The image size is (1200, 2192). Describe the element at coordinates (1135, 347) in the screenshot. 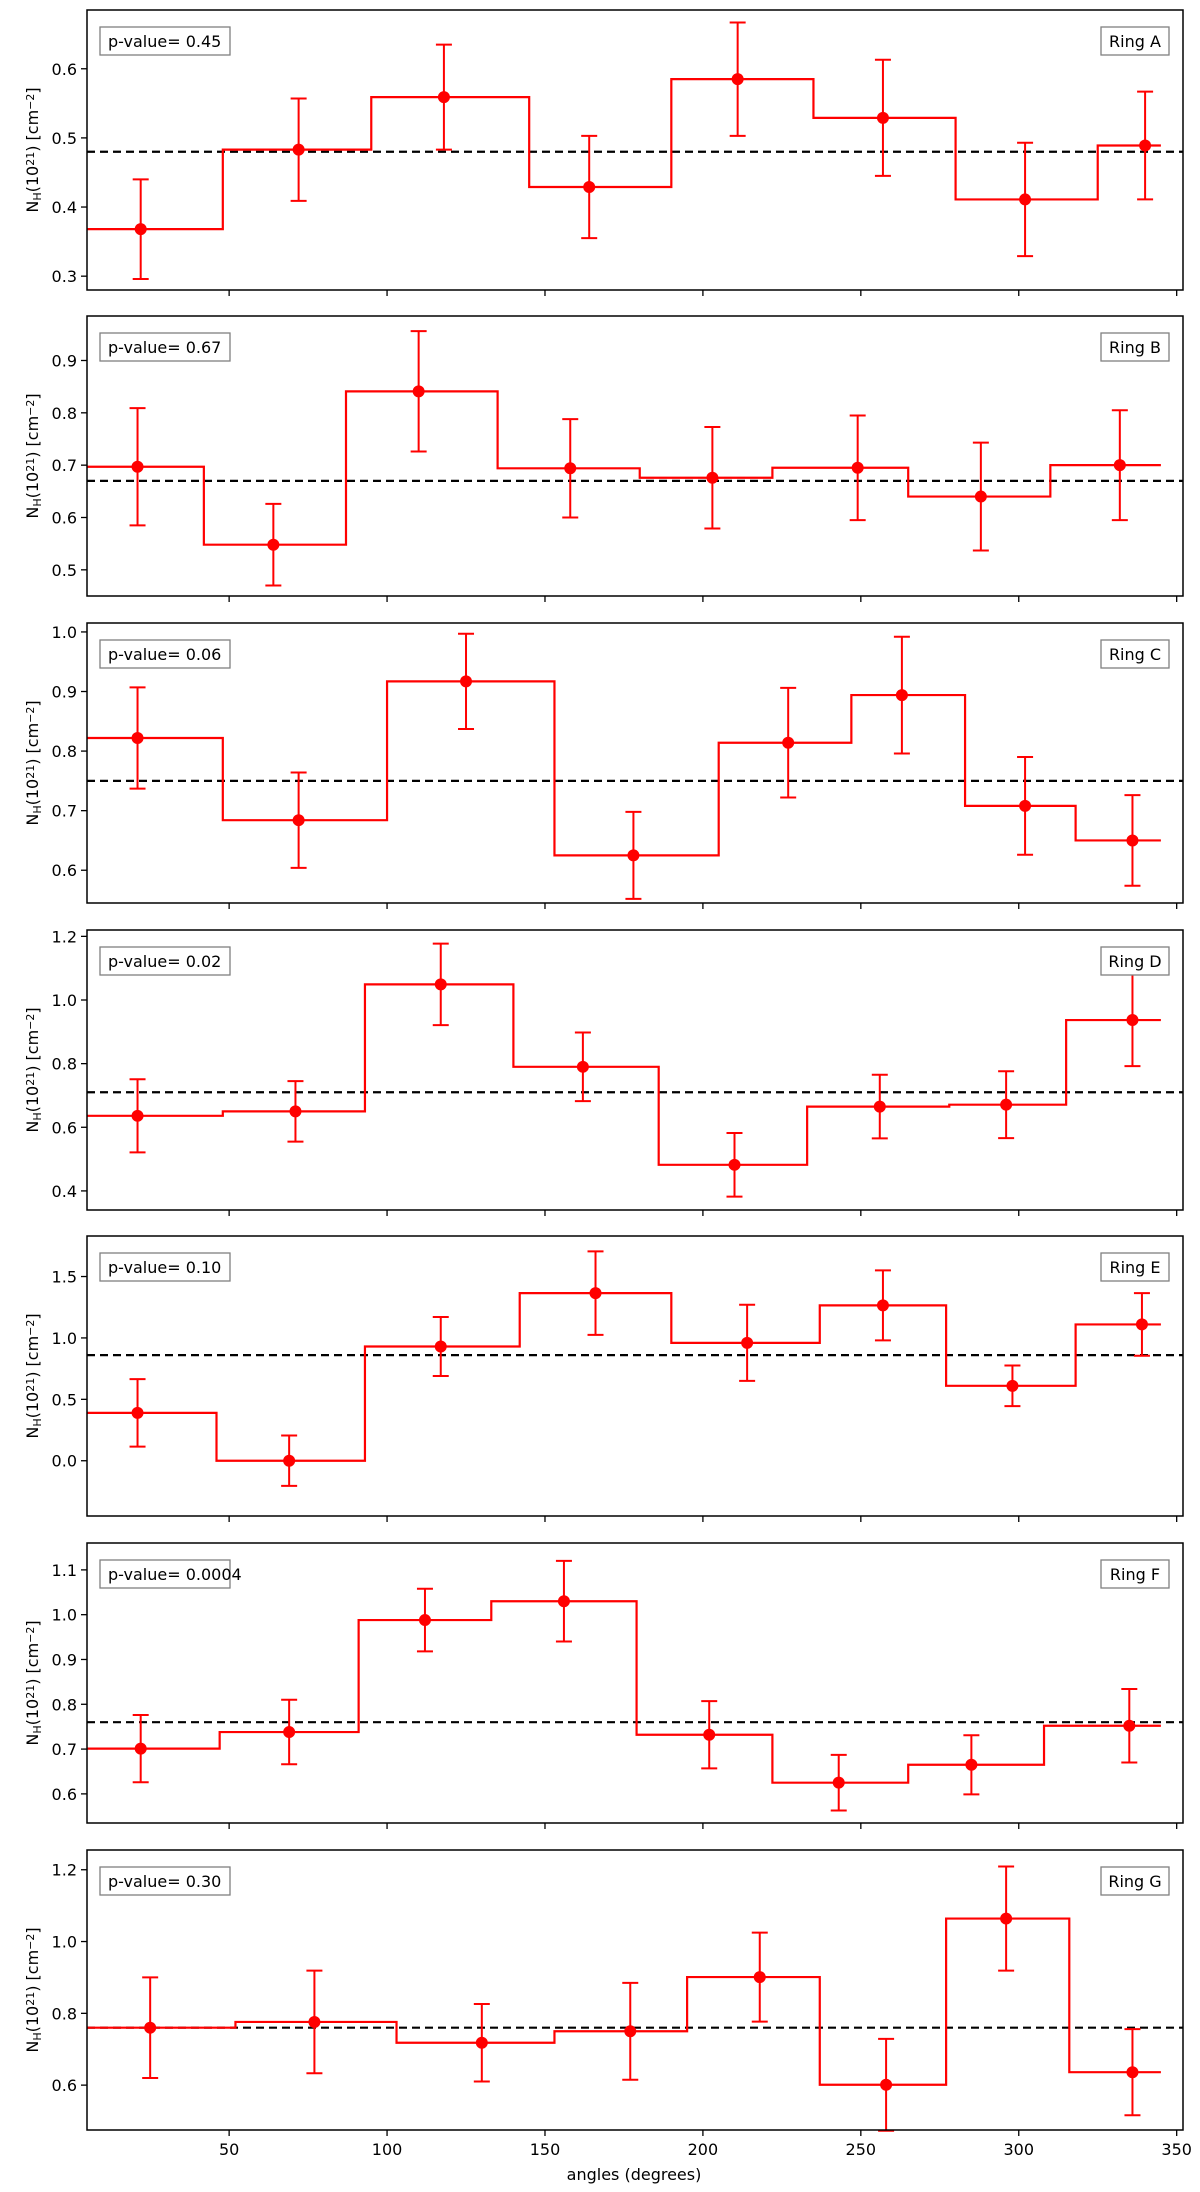

I see `ring-label: Ring B` at that location.